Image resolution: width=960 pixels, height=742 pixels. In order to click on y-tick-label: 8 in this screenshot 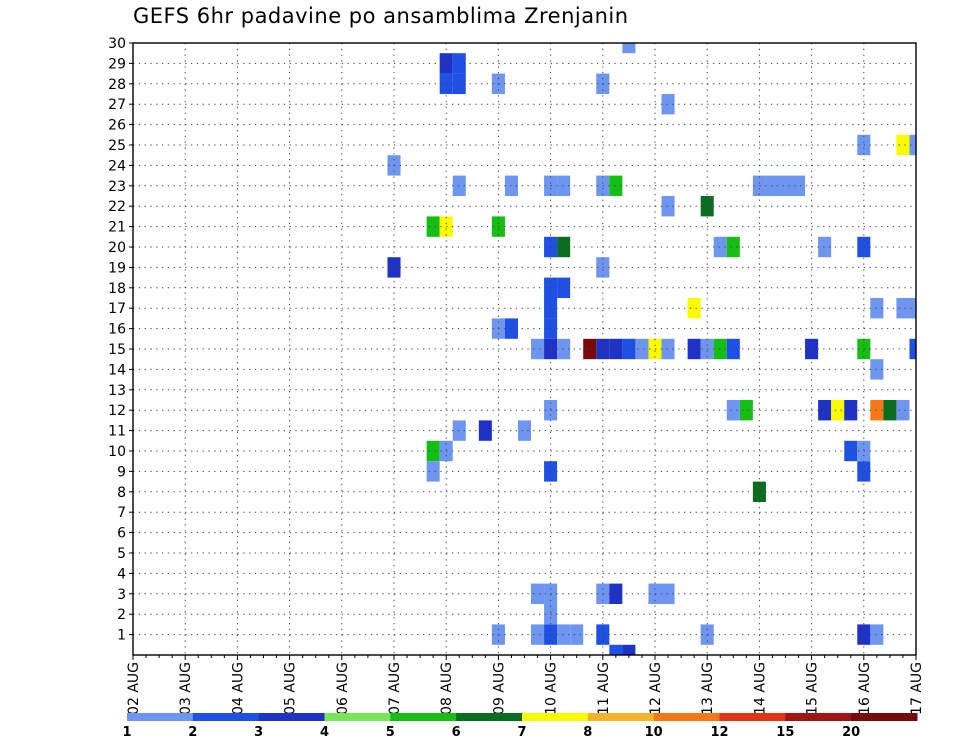, I will do `click(121, 493)`.